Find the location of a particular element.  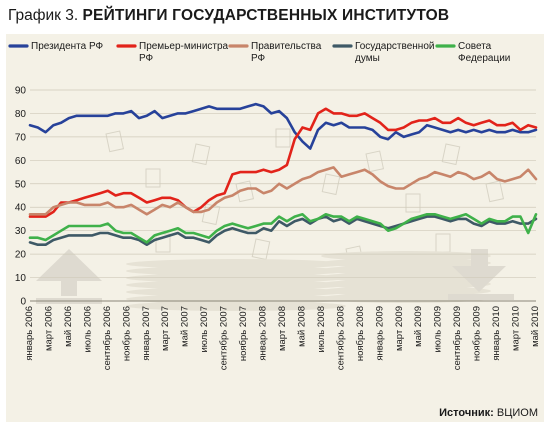

y-tick-label: 60 is located at coordinates (21, 161).